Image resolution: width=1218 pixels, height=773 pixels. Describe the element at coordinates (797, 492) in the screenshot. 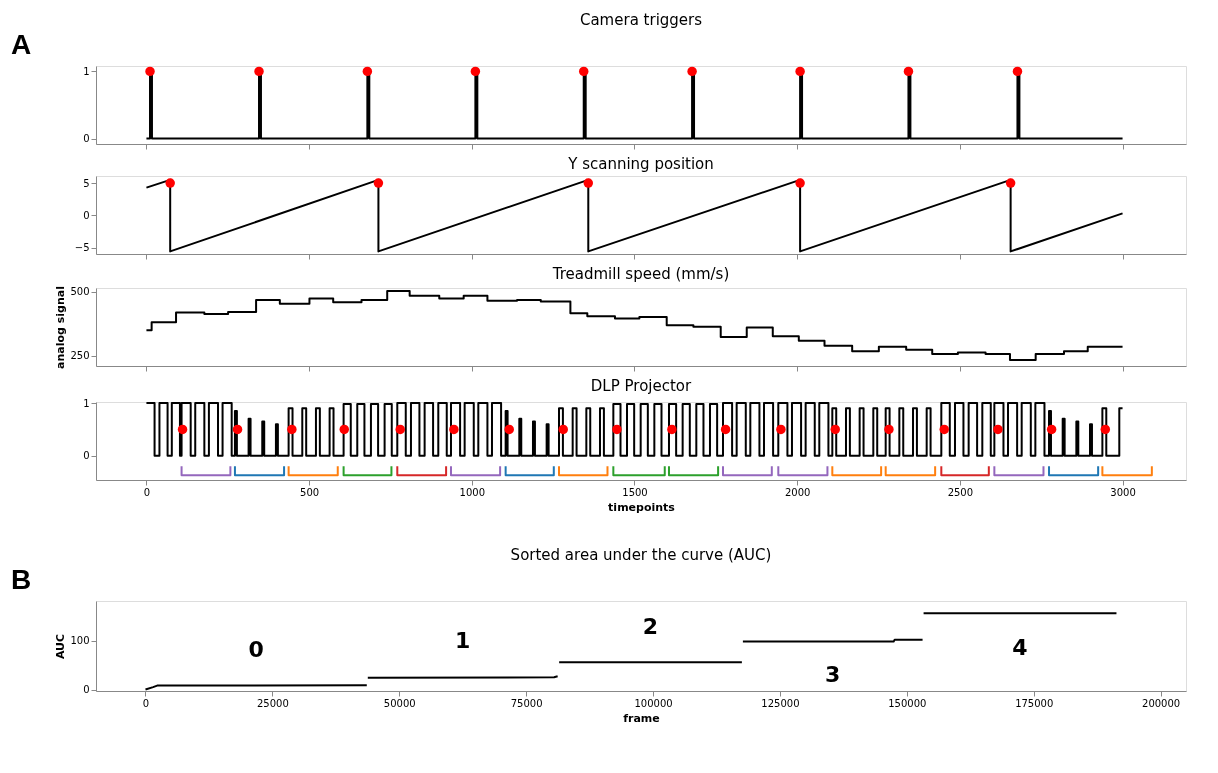

I see `x-tick-label: 2000` at that location.